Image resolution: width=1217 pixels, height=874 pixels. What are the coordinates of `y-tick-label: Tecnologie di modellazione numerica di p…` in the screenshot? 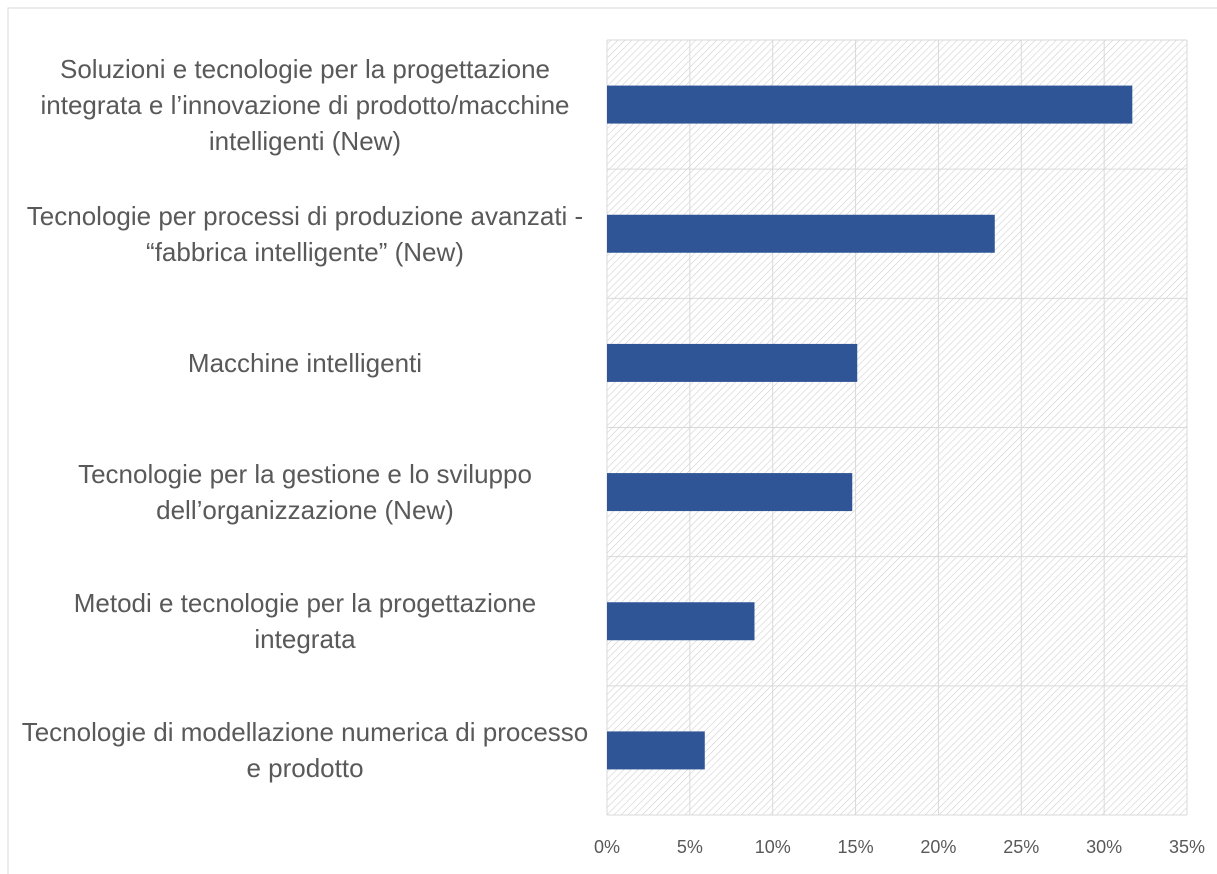 It's located at (305, 750).